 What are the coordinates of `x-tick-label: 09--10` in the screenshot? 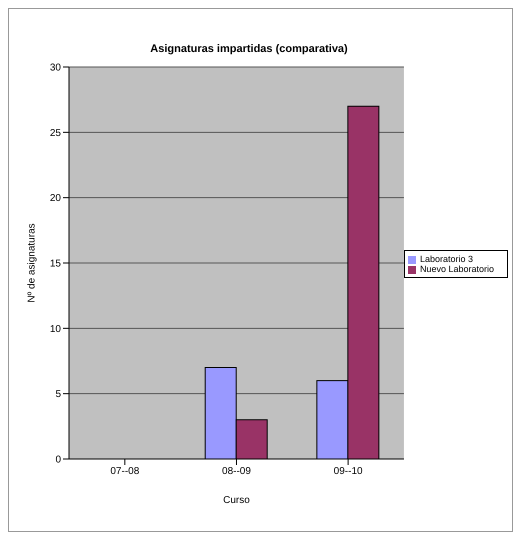 It's located at (349, 472).